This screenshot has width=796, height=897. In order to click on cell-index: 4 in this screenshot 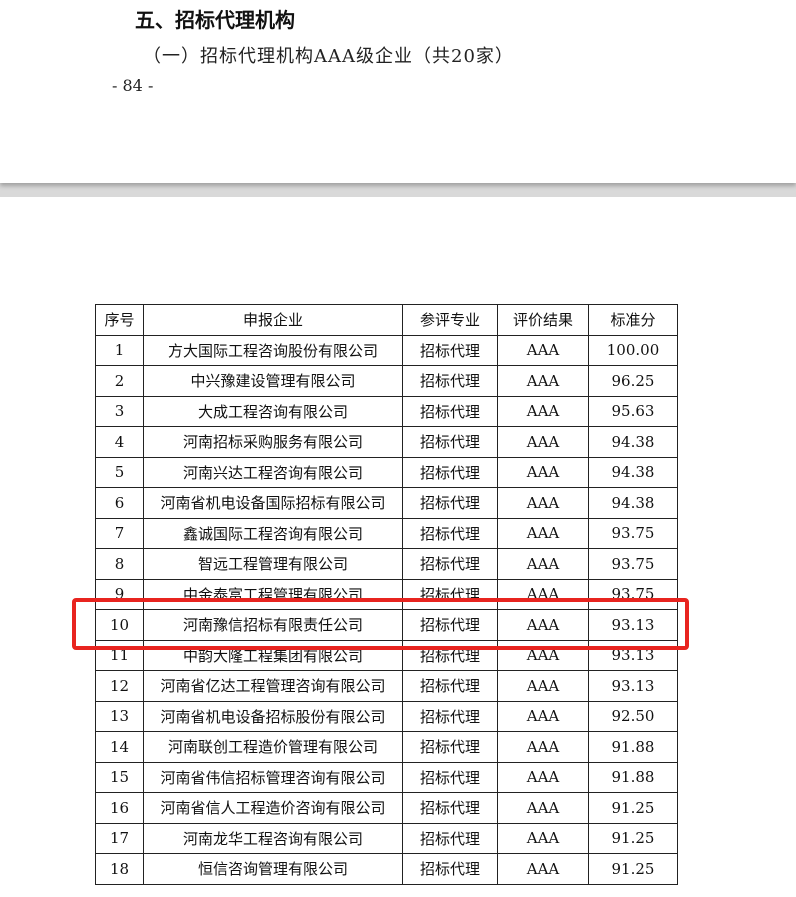, I will do `click(119, 442)`.